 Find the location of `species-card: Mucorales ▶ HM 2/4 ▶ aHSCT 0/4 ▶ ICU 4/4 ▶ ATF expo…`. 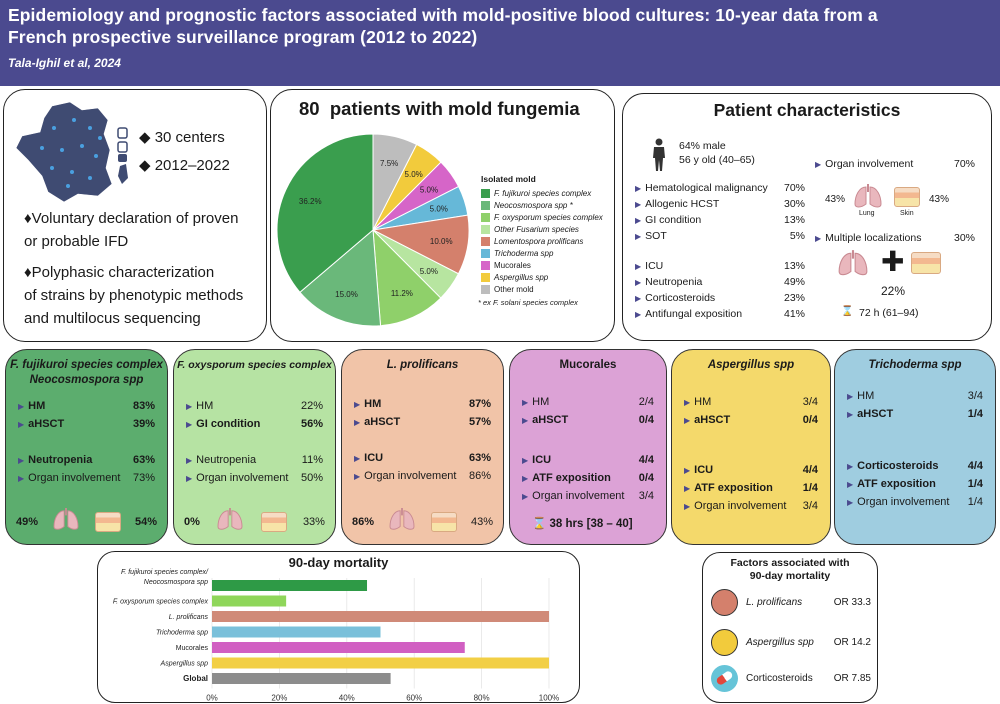

species-card: Mucorales ▶ HM 2/4 ▶ aHSCT 0/4 ▶ ICU 4/4 ▶ ATF expo… is located at coordinates (588, 447).